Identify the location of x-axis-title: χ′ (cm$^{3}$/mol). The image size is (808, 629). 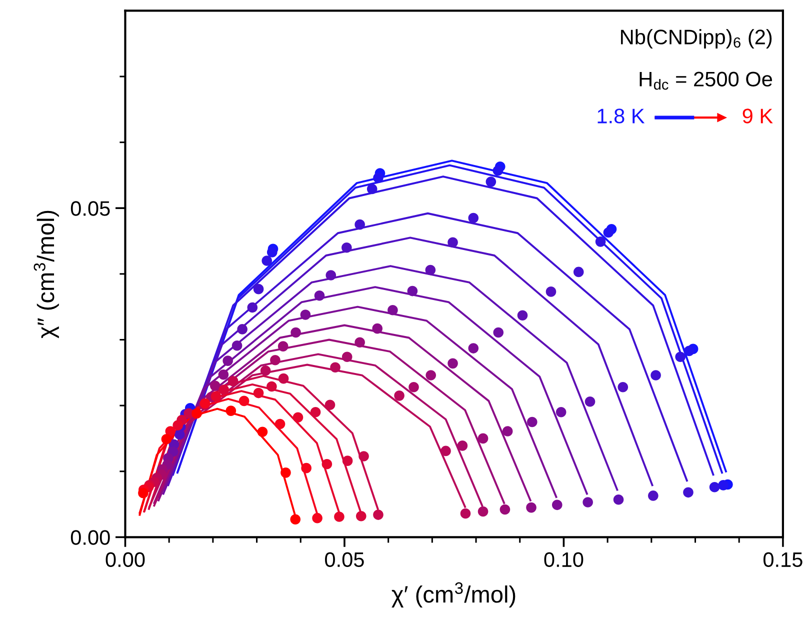
(454, 595).